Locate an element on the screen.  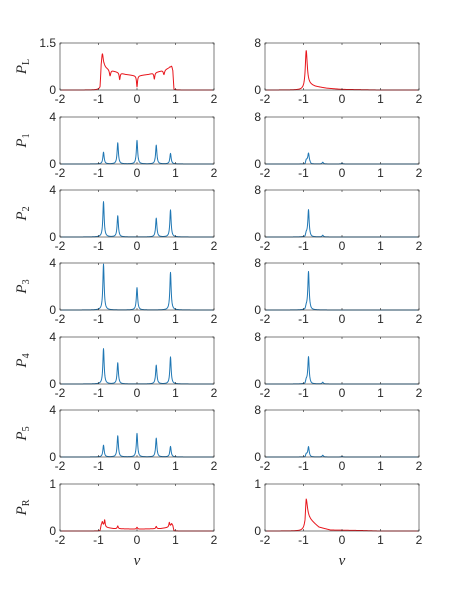
panel-r5-c0: -2 -1 0 1 2 0 4 is located at coordinates (133, 438).